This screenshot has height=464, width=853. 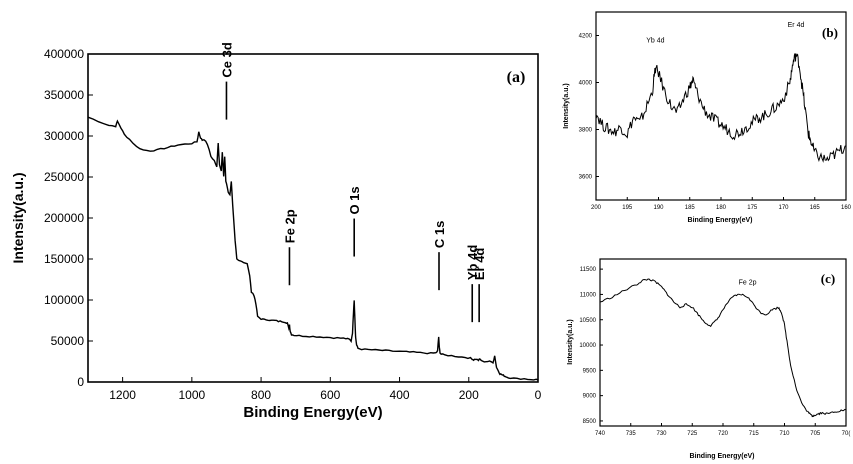 What do you see at coordinates (690, 208) in the screenshot?
I see `panel-b-x-tick-label: 185` at bounding box center [690, 208].